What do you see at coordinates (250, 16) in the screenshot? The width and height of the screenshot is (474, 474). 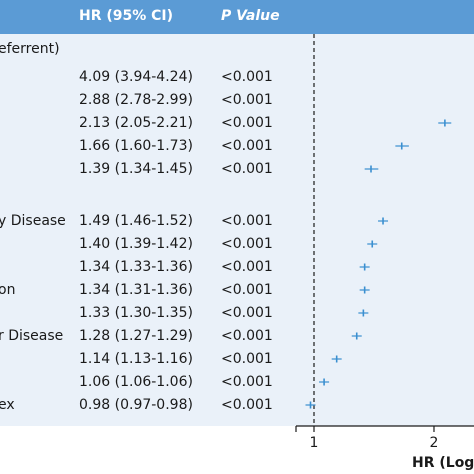 I see `header-p-value: P Value` at bounding box center [250, 16].